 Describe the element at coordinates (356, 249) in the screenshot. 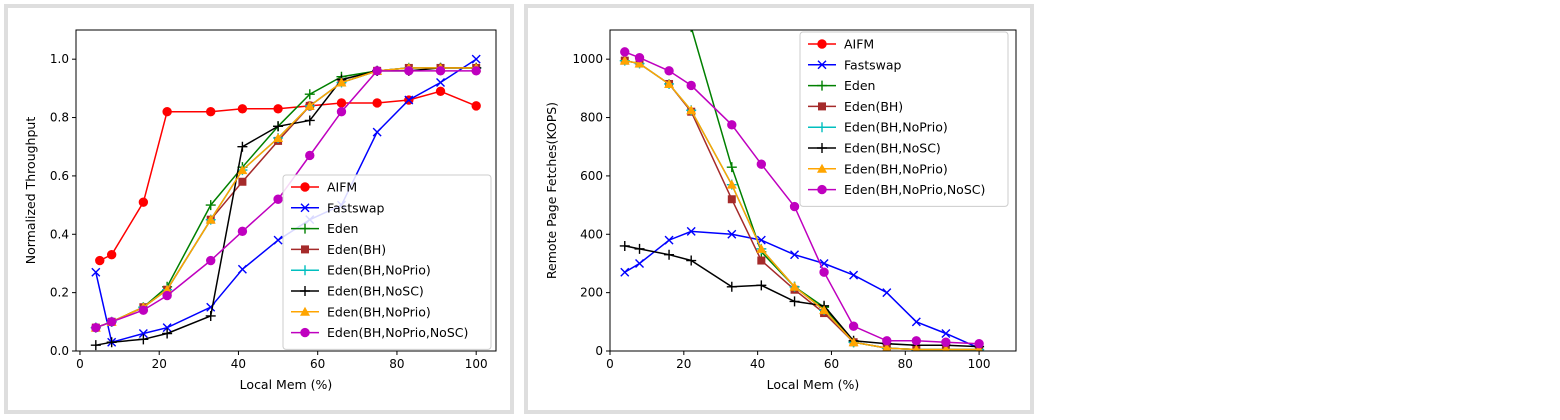

I see `legend-label: Eden(BH)` at that location.